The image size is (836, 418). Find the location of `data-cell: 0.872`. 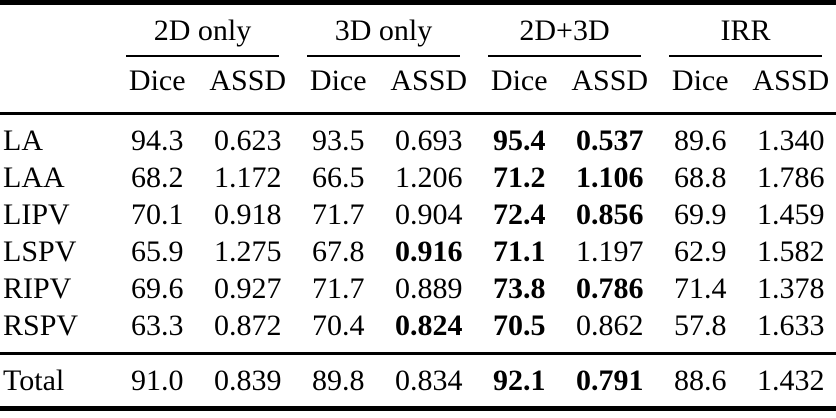

data-cell: 0.872 is located at coordinates (248, 325).